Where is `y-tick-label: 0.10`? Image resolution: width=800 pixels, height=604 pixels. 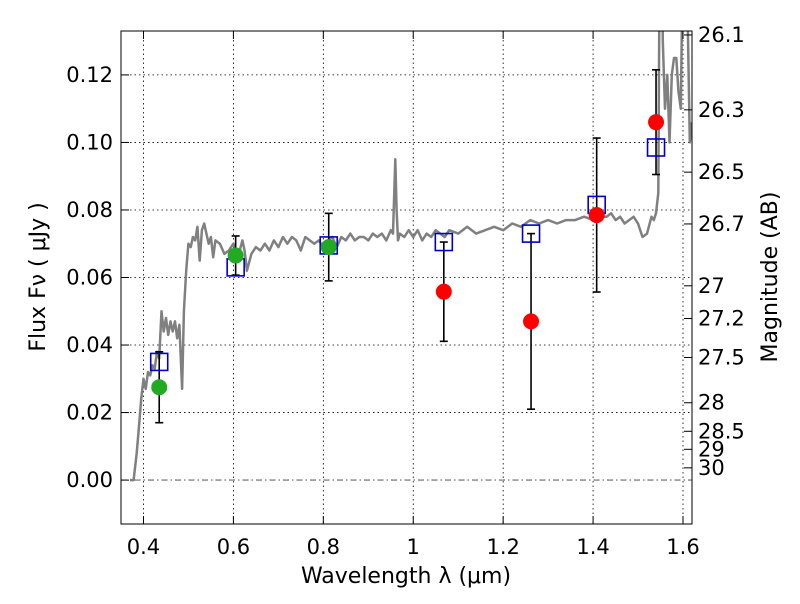
y-tick-label: 0.10 is located at coordinates (89, 142).